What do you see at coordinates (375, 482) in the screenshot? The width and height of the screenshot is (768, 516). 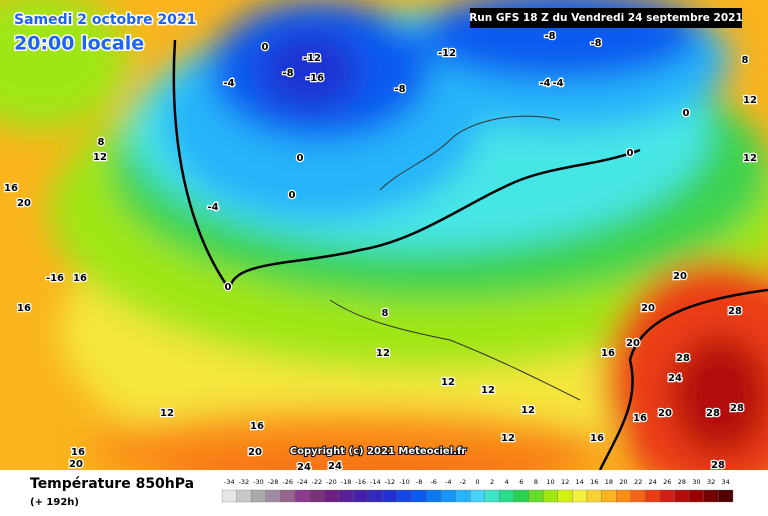 I see `legend-label: -14` at bounding box center [375, 482].